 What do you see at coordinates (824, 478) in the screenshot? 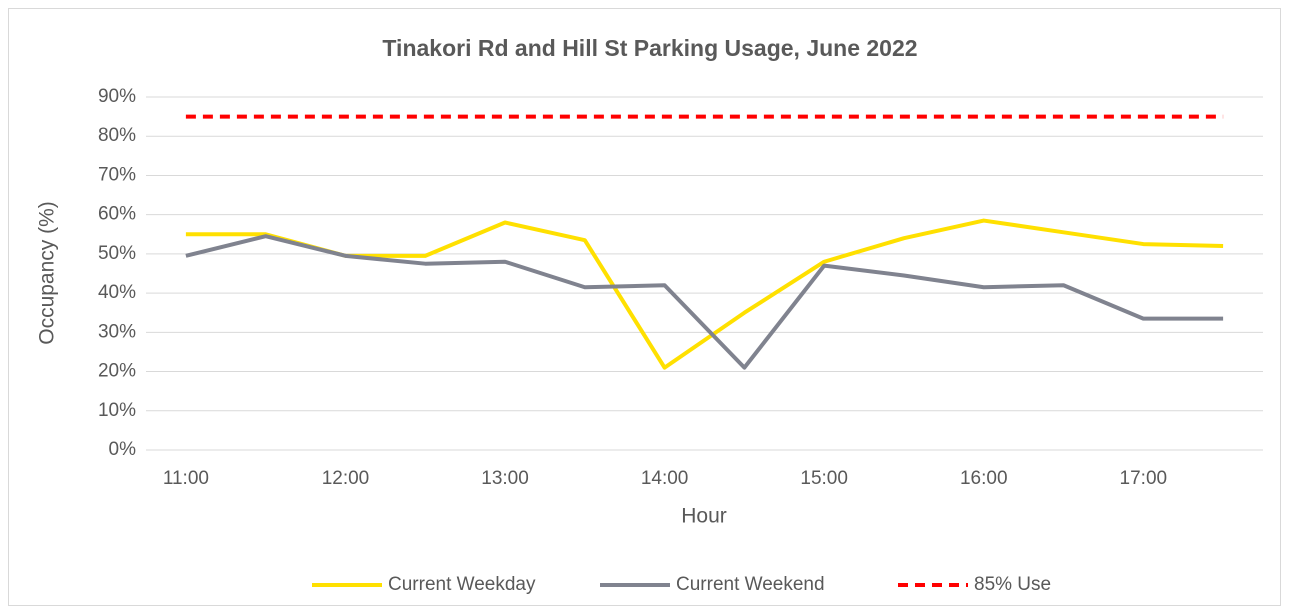
I see `x-tick-label: 15:00` at bounding box center [824, 478].